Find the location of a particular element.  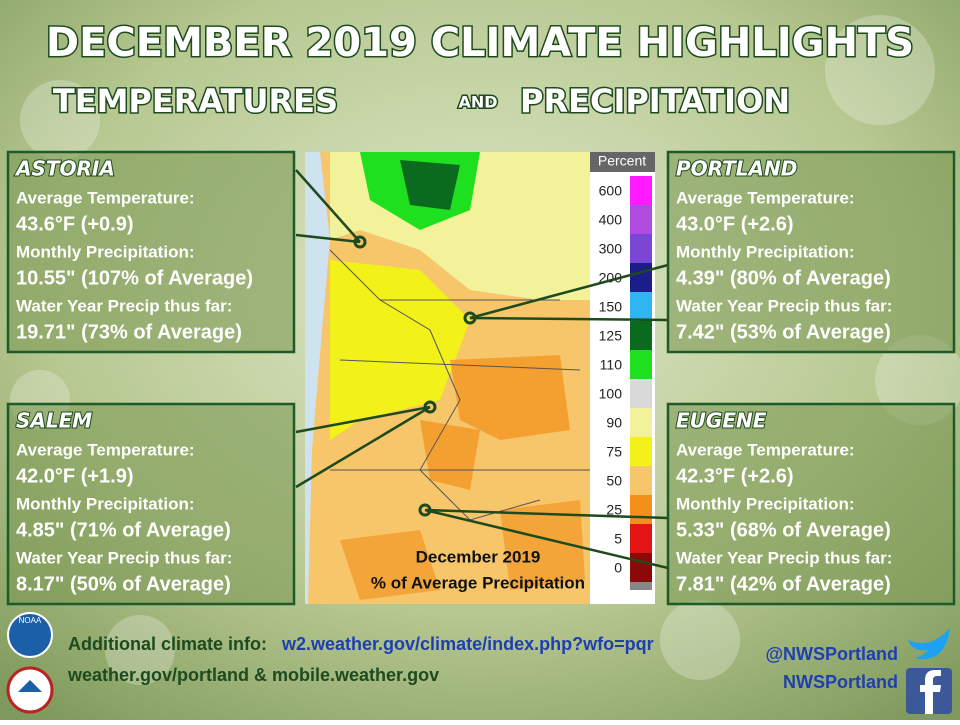

stat-value: 4.39" (80% of Average) is located at coordinates (783, 278).